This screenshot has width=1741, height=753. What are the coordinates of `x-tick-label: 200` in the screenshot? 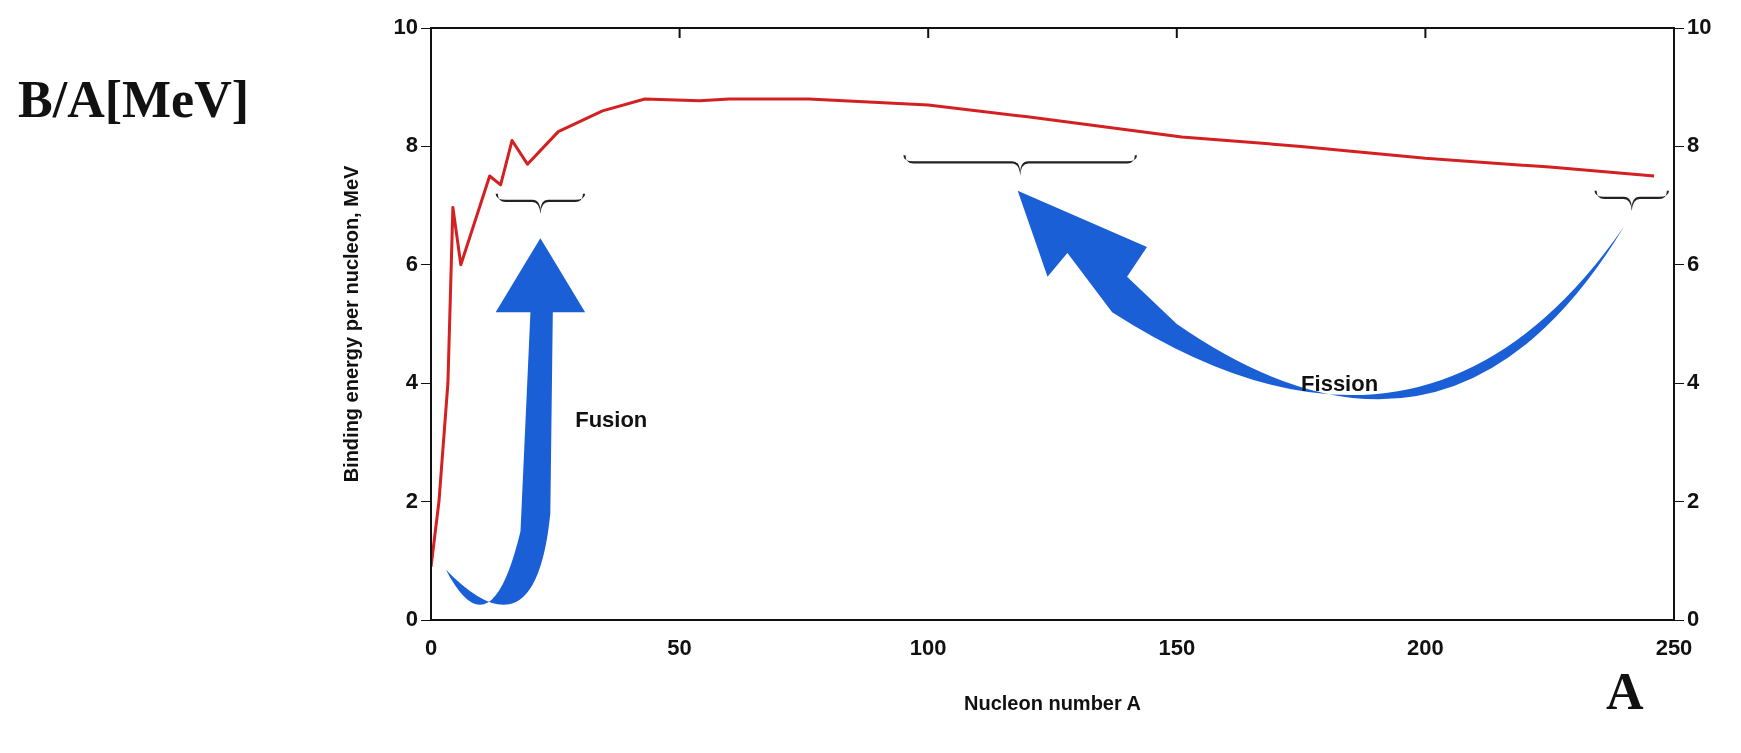 It's located at (1425, 648).